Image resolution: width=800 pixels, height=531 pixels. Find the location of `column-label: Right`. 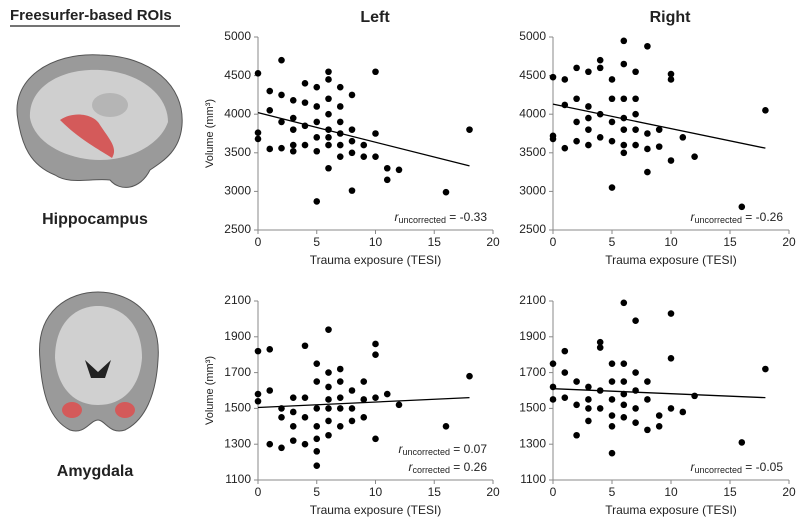

column-label: Right is located at coordinates (671, 17).